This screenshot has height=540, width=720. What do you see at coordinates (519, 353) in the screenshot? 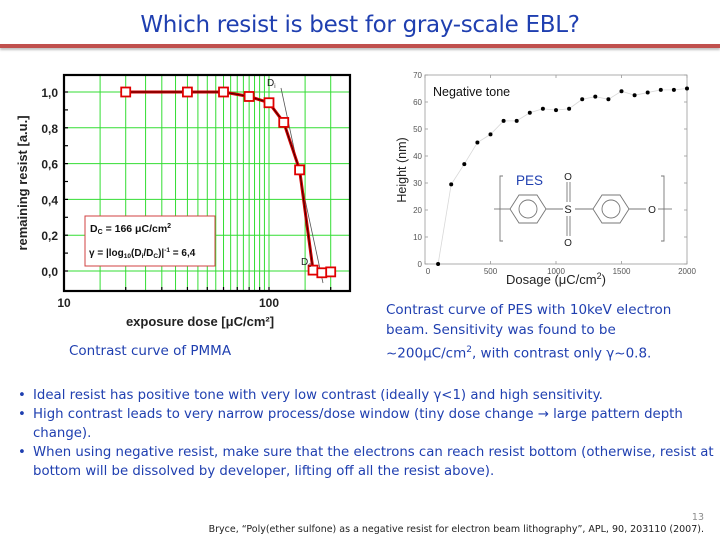
I see `pes-caption-line-3: ~200μC/cm2, with contrast only γ~0.8.` at bounding box center [519, 353].